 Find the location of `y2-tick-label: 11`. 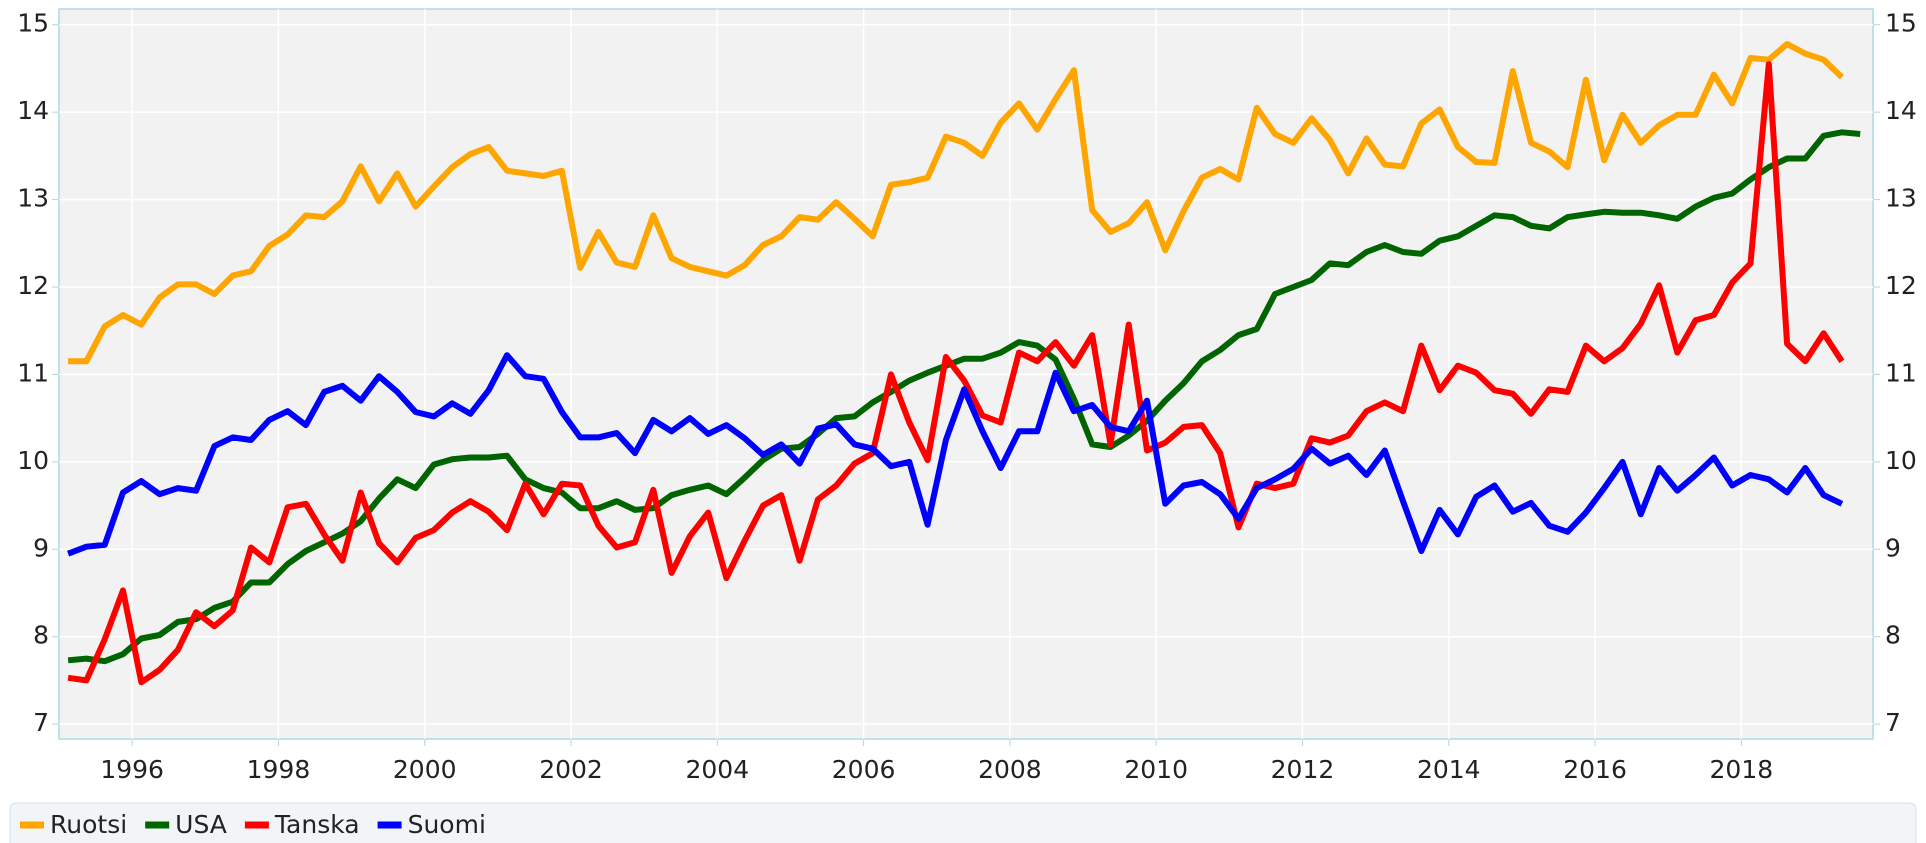

y2-tick-label: 11 is located at coordinates (1901, 372).